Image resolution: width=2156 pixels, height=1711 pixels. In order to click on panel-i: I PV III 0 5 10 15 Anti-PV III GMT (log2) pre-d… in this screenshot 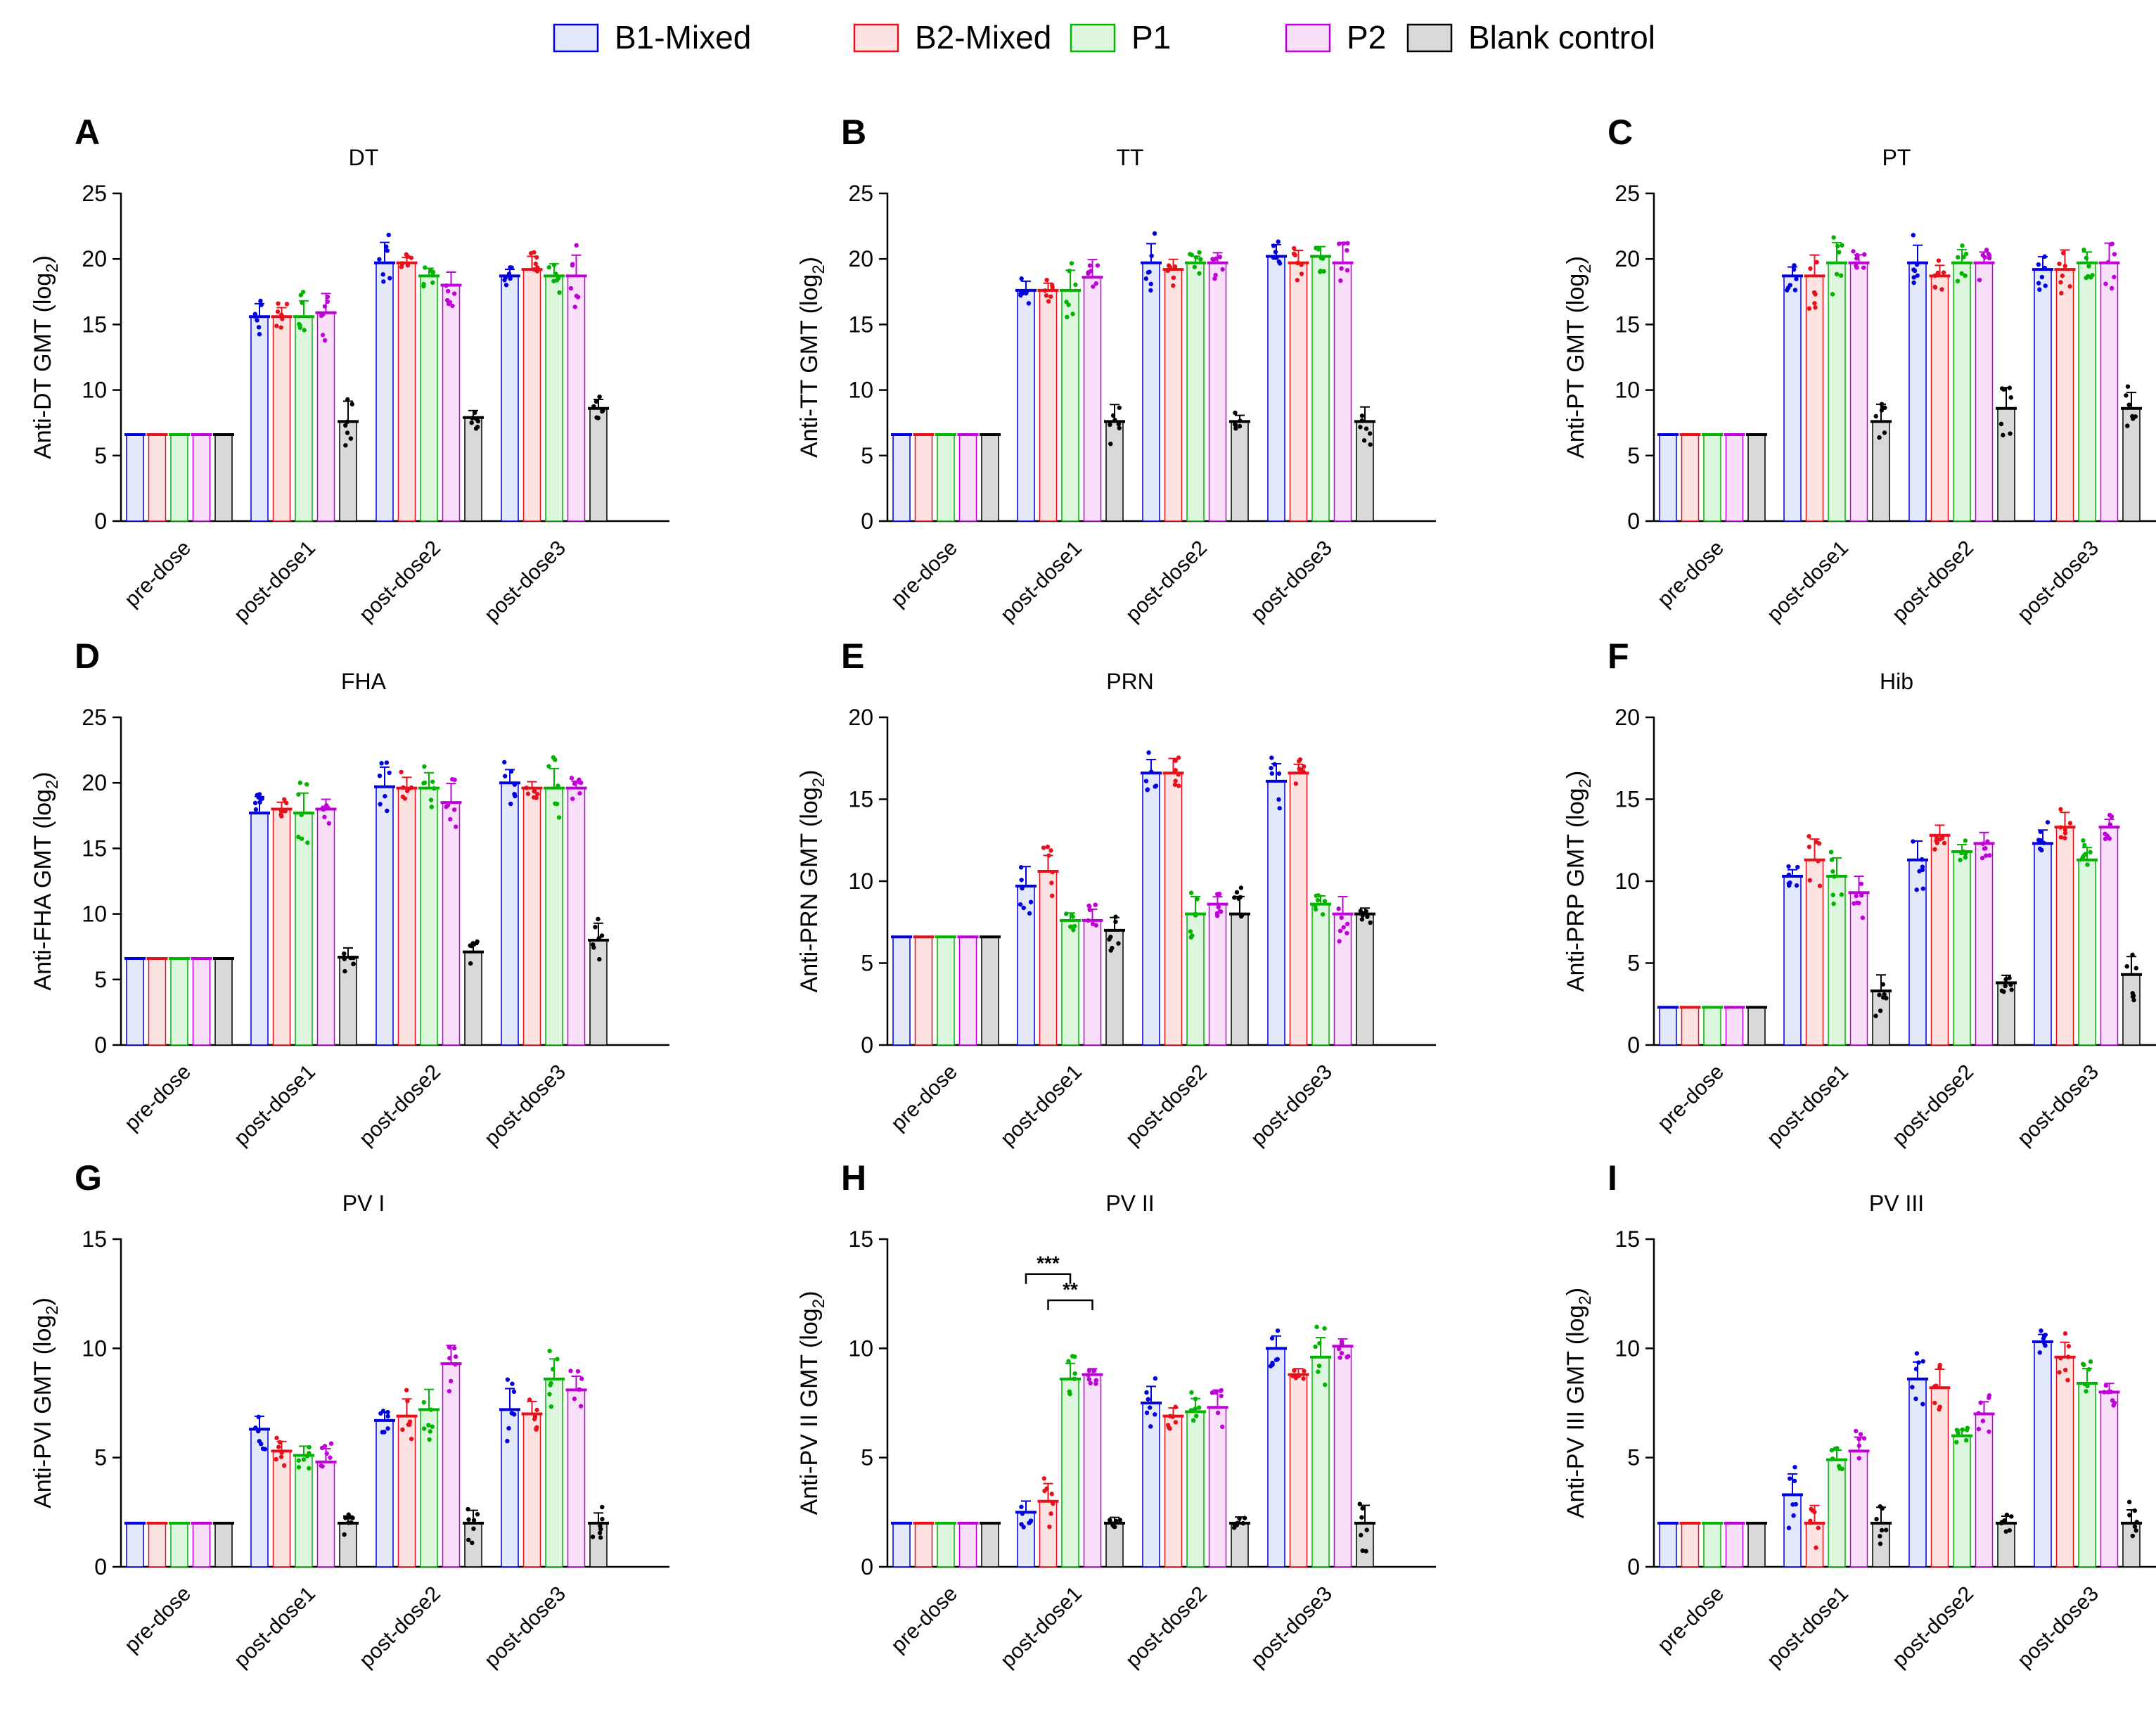, I will do `click(1859, 1415)`.